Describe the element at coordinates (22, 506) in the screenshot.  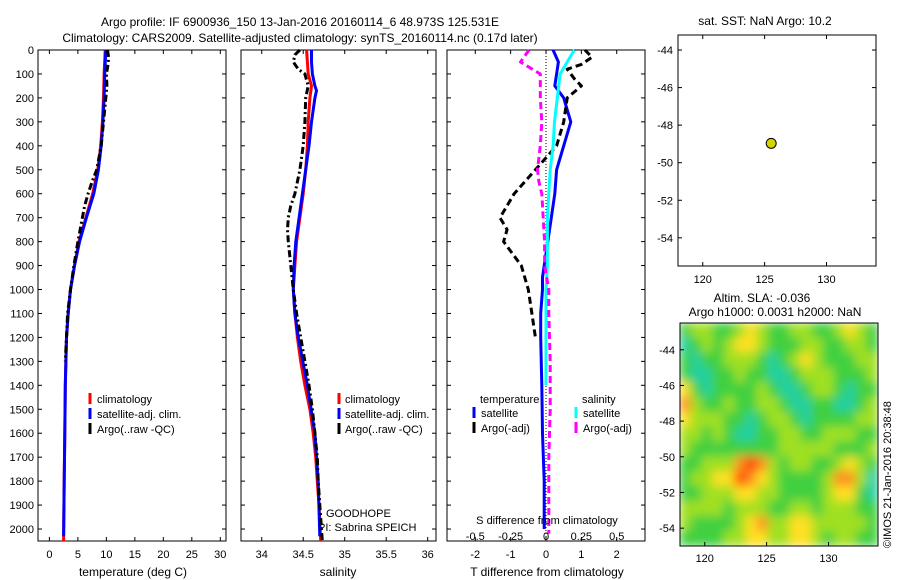
I see `y-tick-label: 1900` at that location.